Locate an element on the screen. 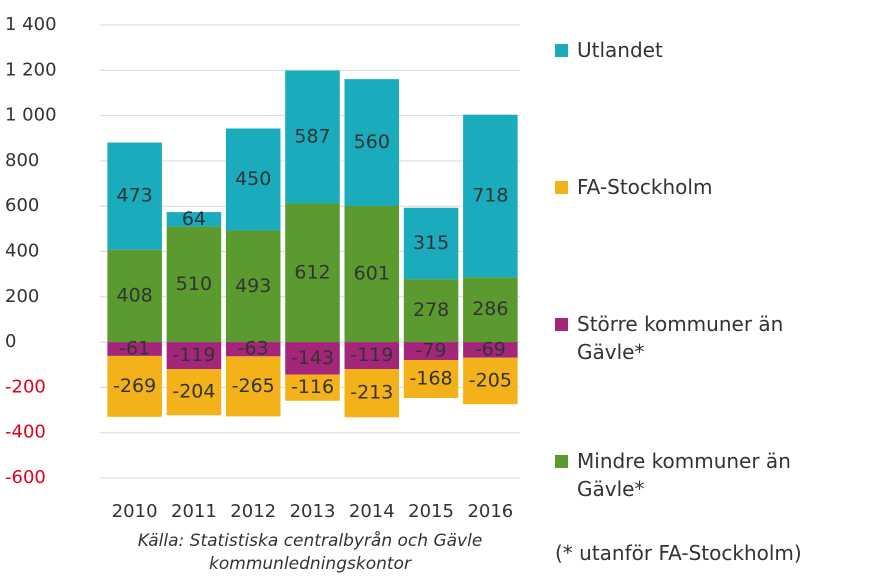 The width and height of the screenshot is (878, 581). value-label: 493 is located at coordinates (253, 286).